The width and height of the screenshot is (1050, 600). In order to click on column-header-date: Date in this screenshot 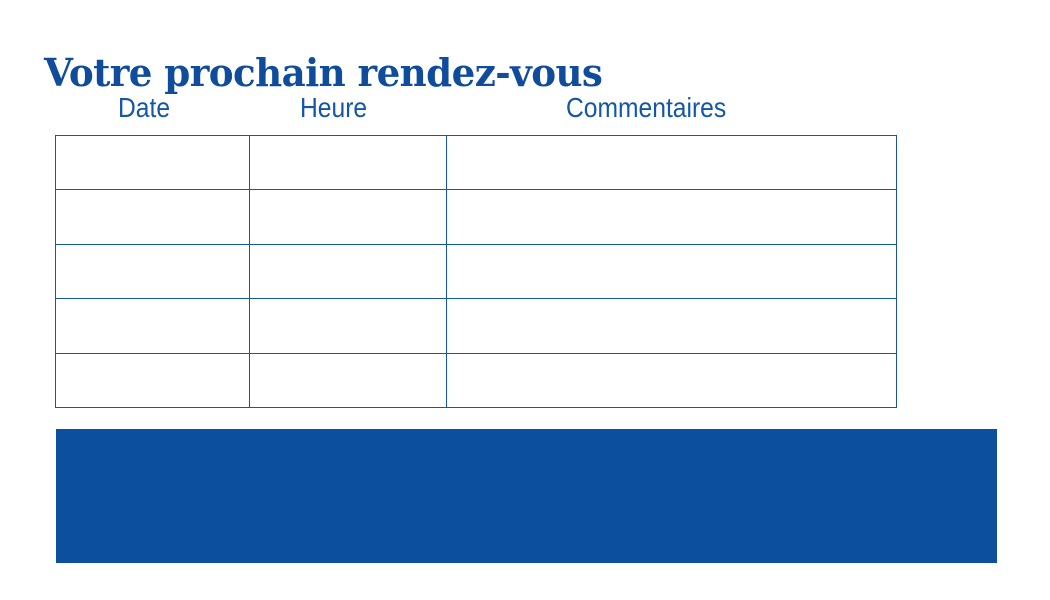, I will do `click(144, 107)`.